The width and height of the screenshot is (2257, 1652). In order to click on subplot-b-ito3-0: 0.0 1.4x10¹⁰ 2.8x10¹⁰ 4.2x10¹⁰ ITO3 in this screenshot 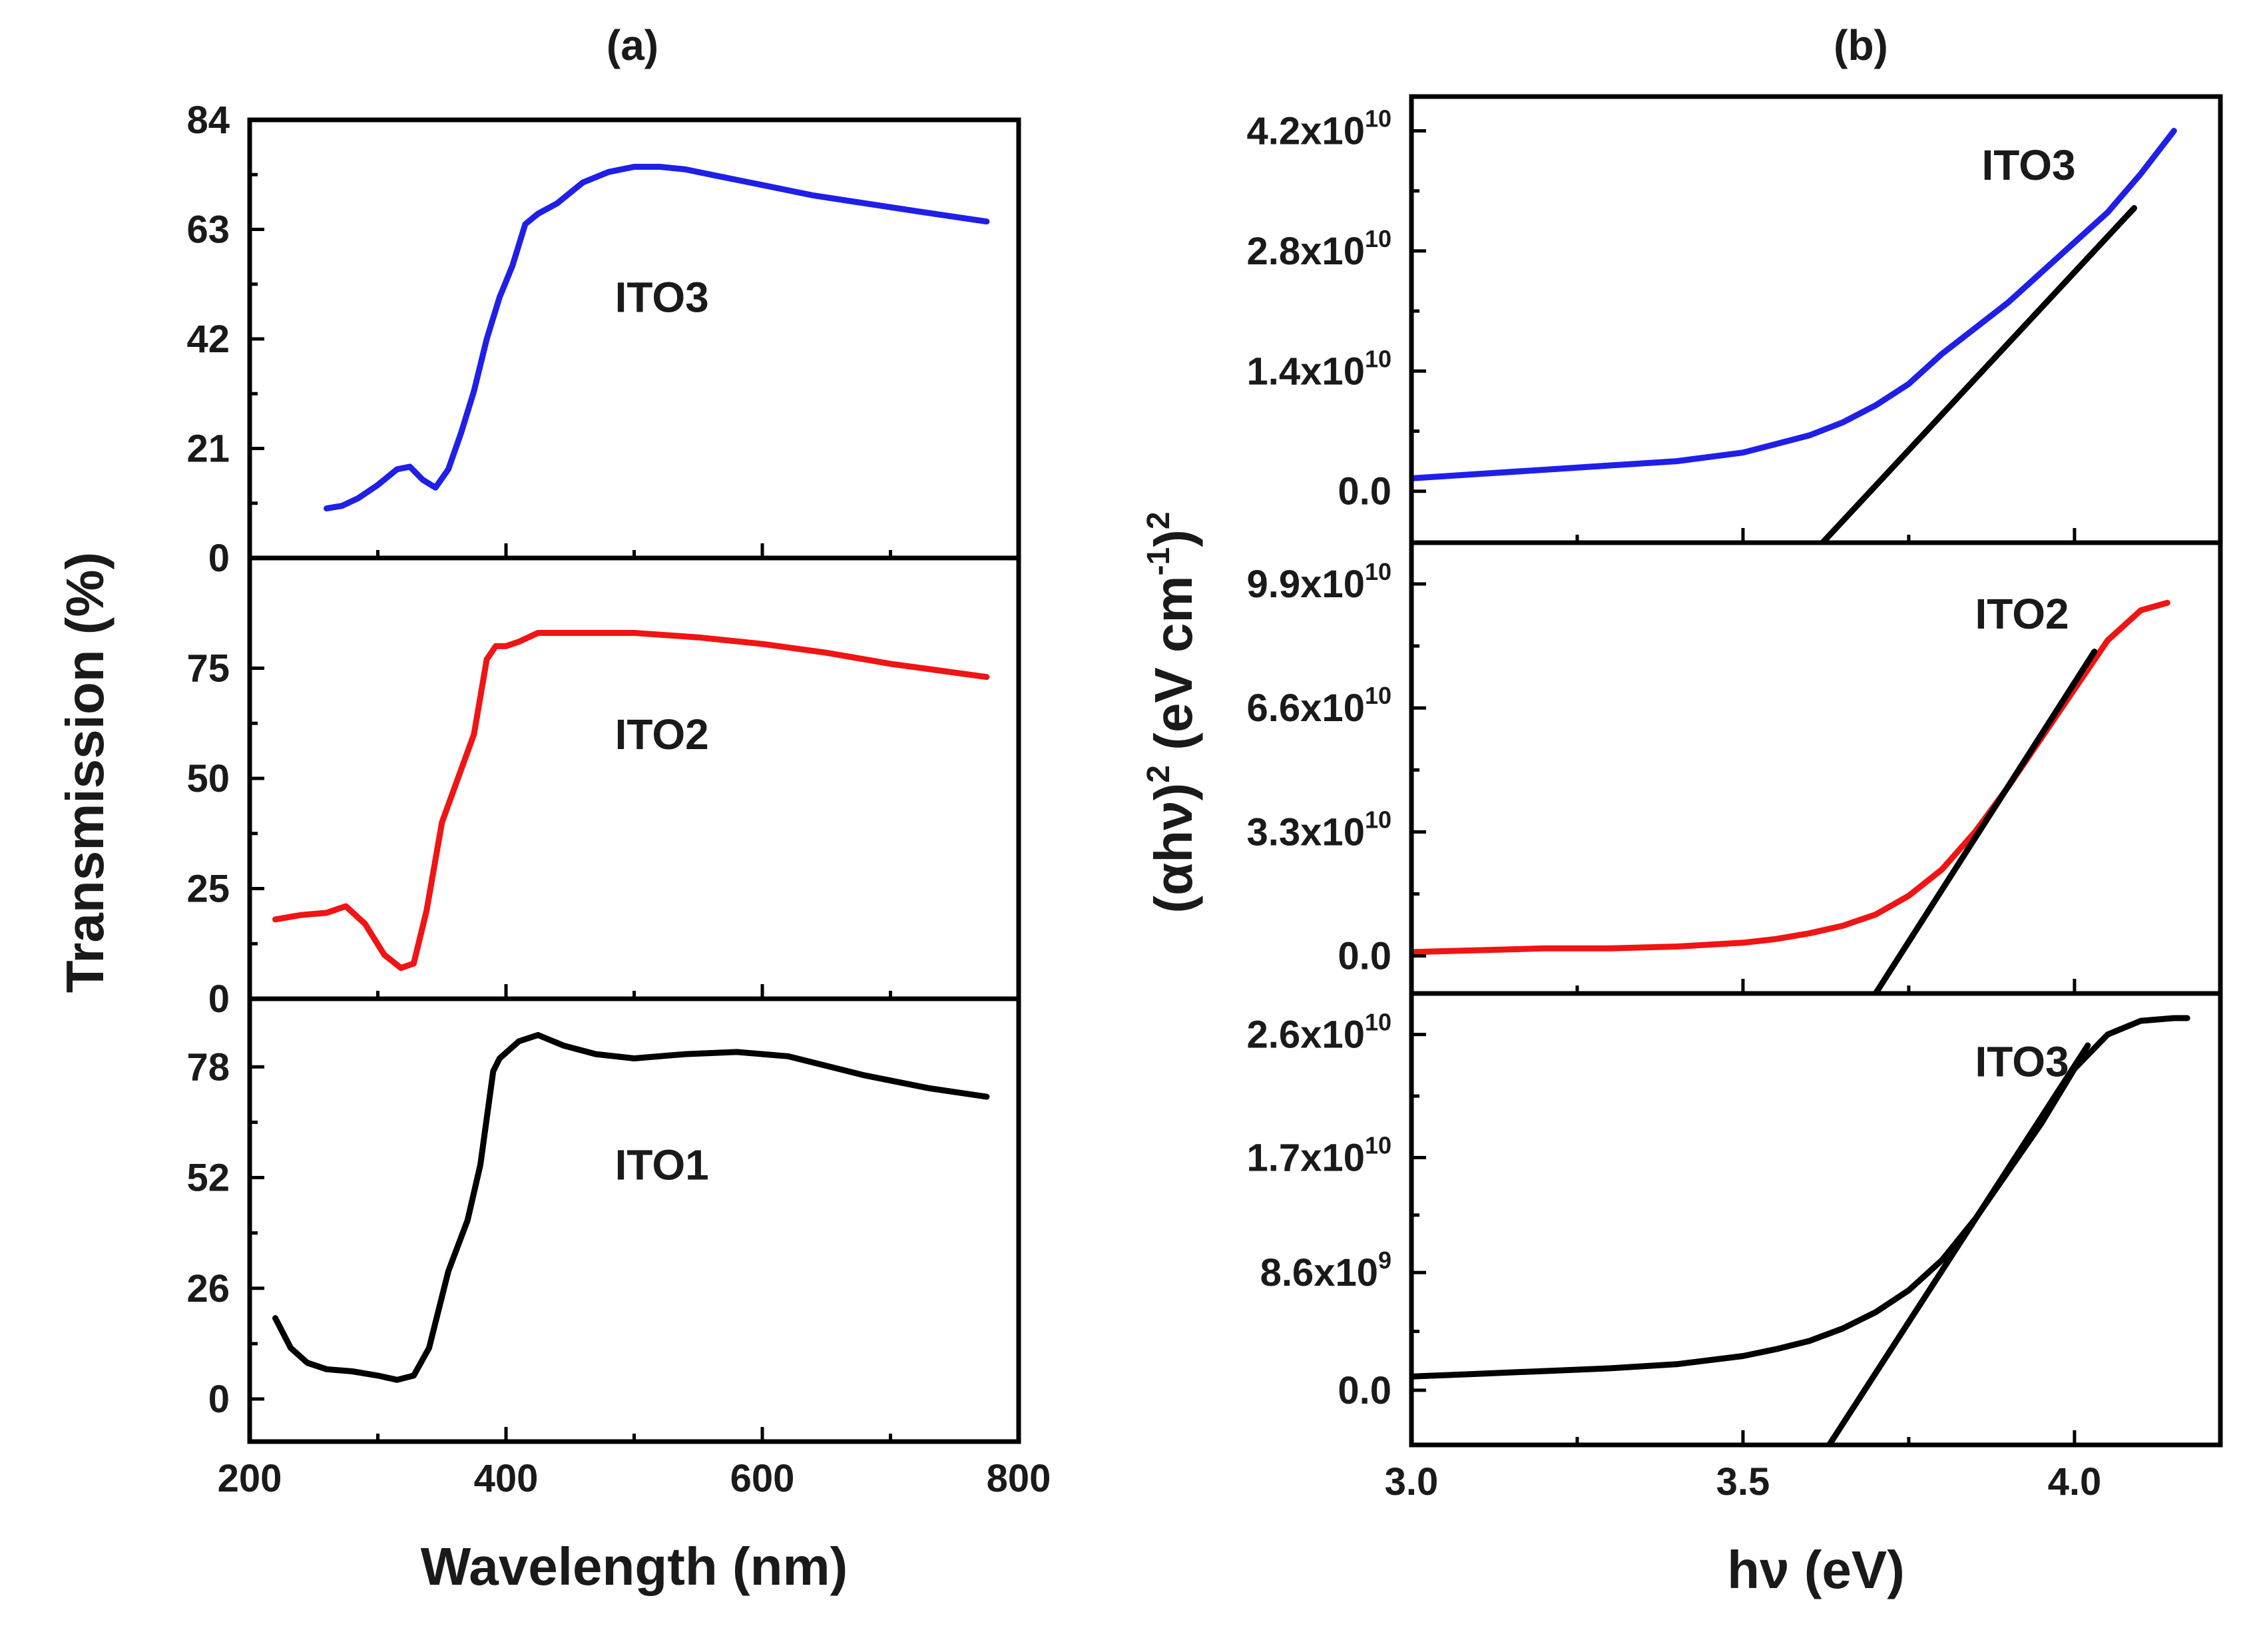, I will do `click(1735, 319)`.